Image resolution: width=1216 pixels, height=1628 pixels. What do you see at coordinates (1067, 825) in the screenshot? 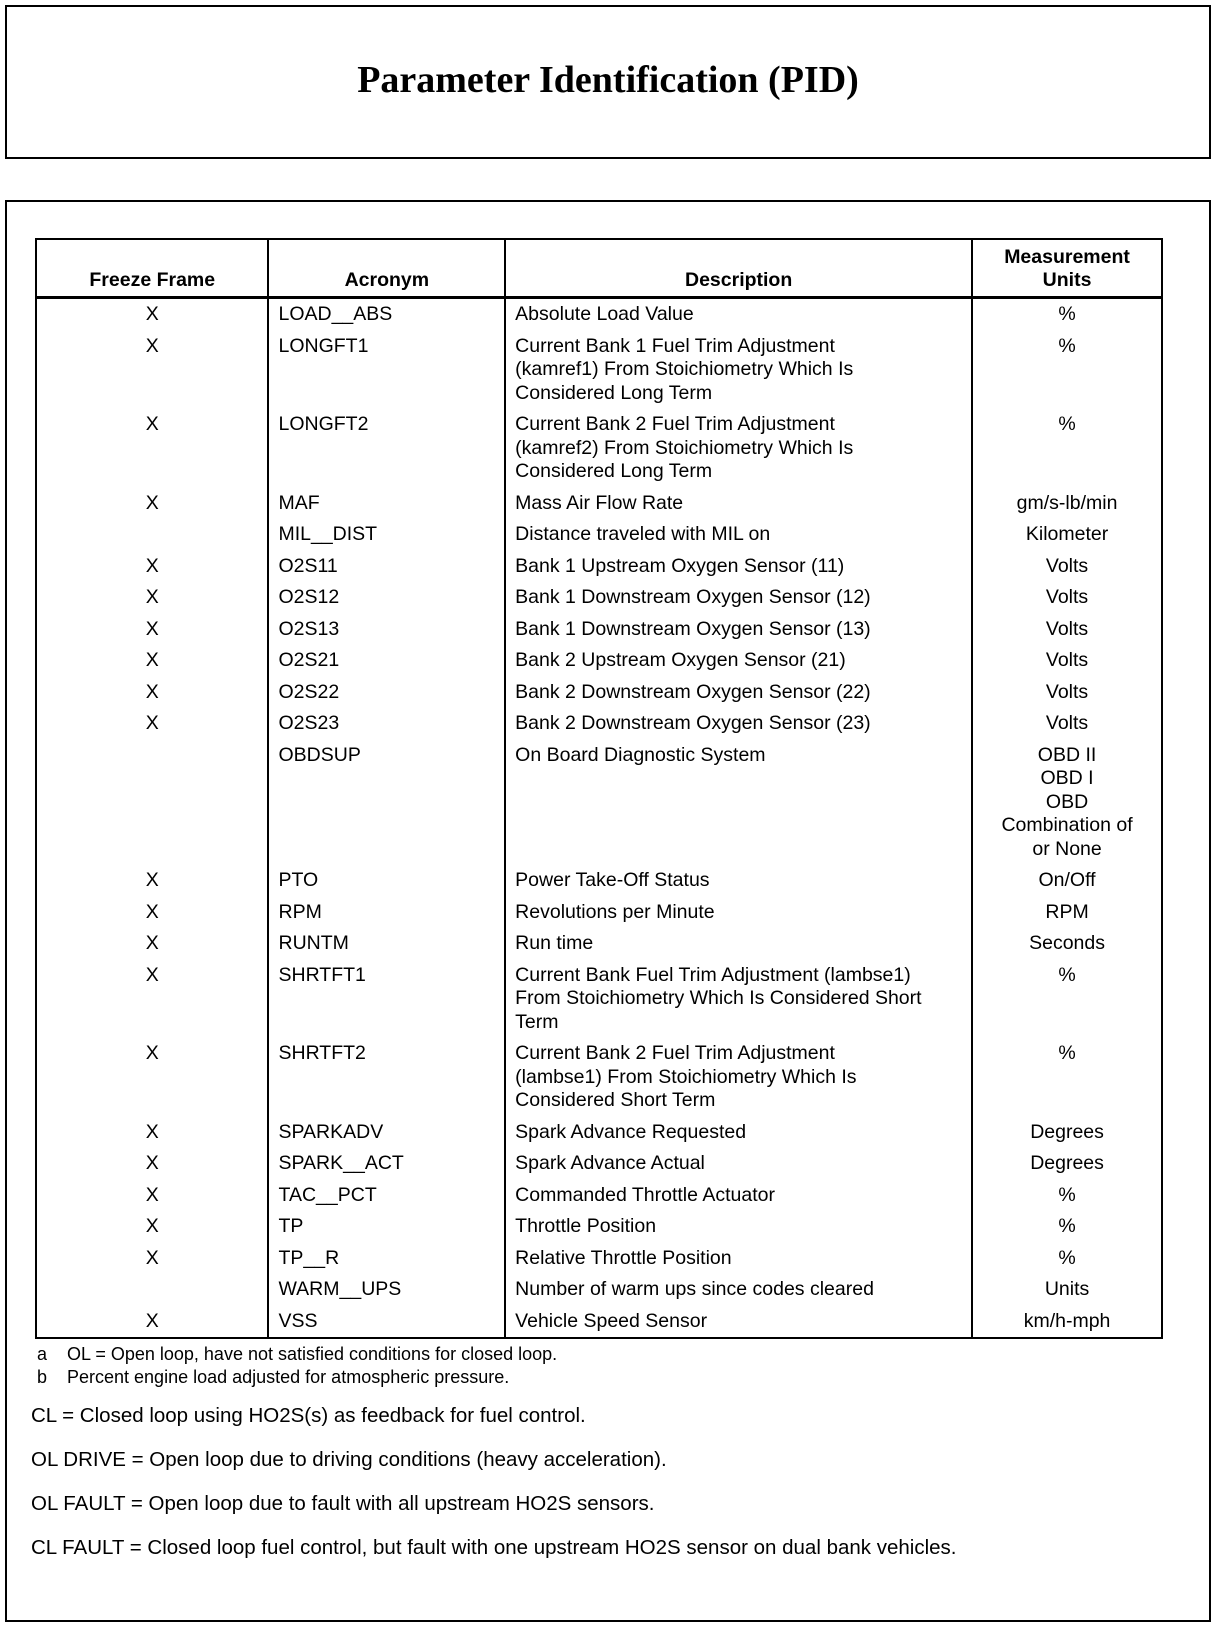
I see `units-line: Combination of` at bounding box center [1067, 825].